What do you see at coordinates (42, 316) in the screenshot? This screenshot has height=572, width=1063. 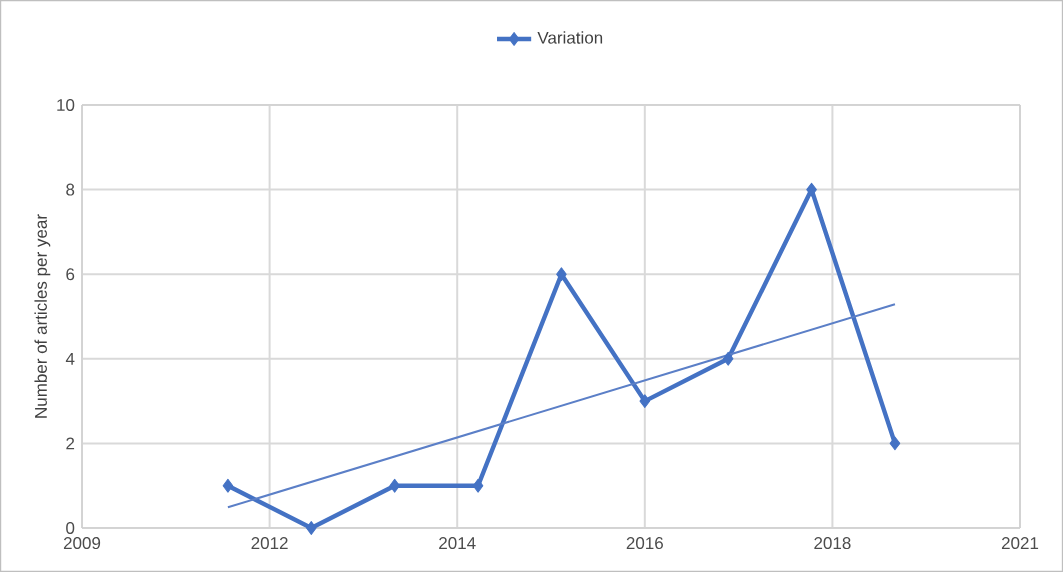 I see `y-axis-title: Number of articles per year` at bounding box center [42, 316].